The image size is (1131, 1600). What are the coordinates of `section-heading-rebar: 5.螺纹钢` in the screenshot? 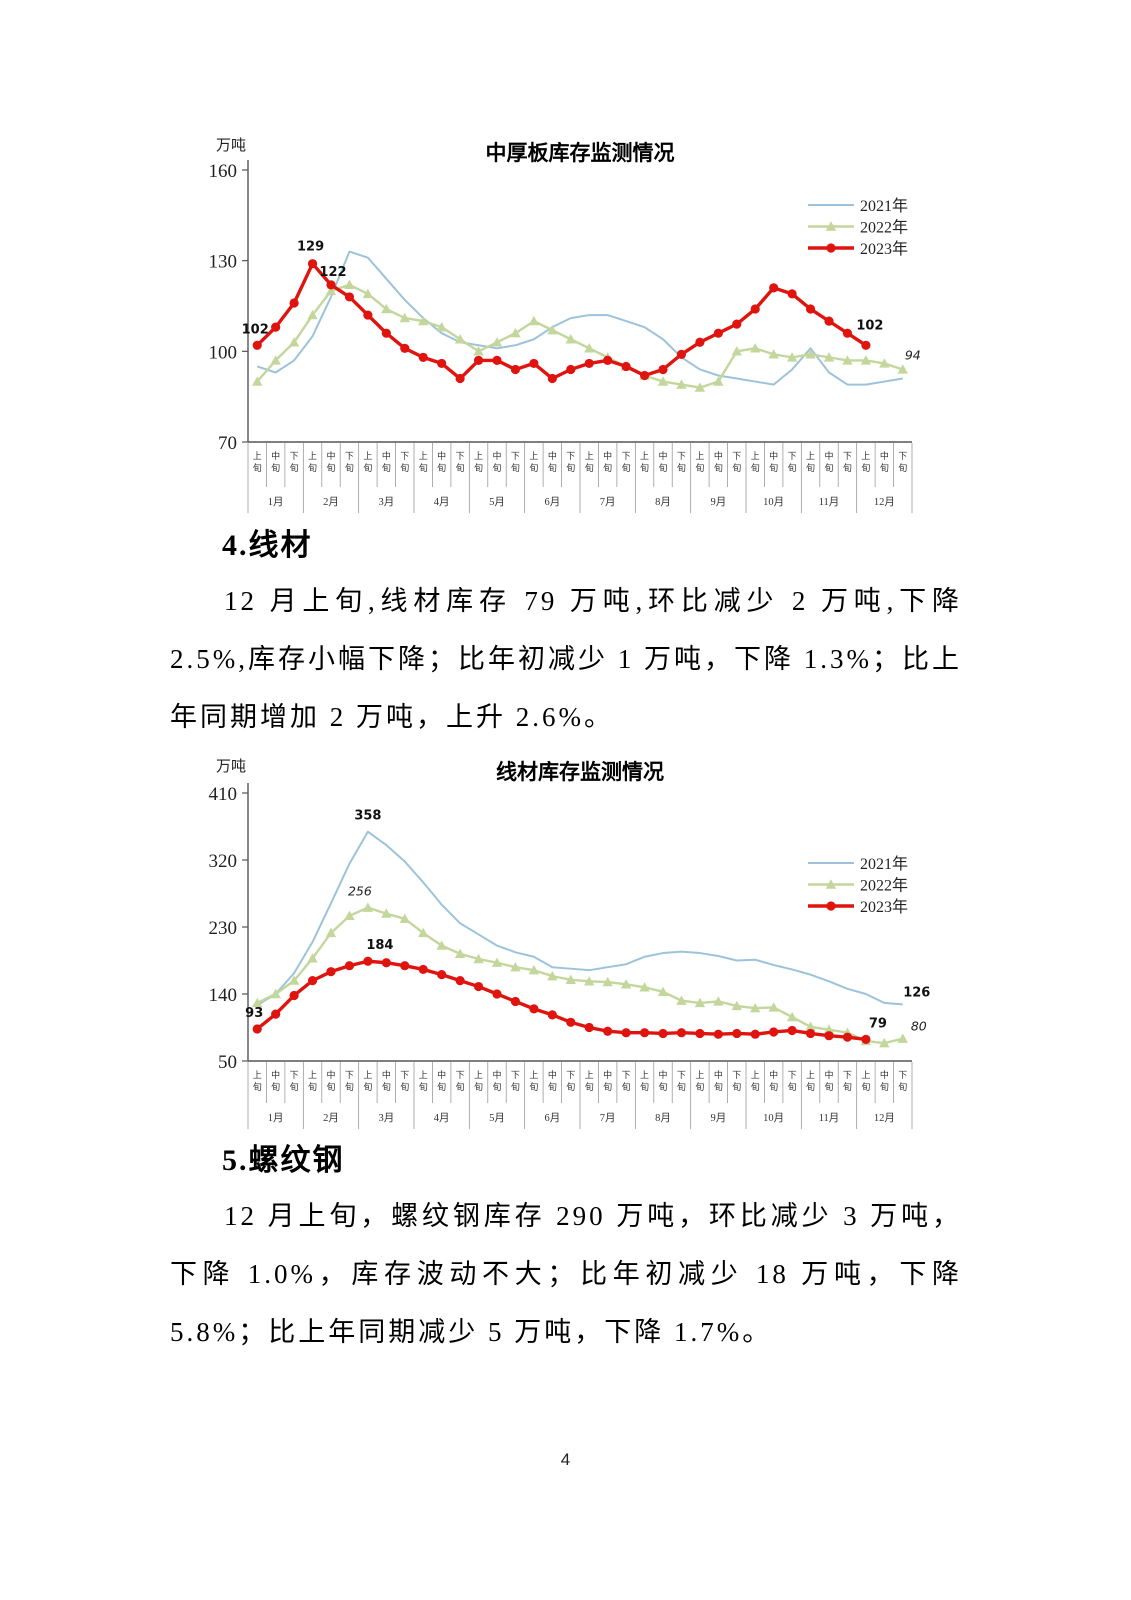 It's located at (283, 1160).